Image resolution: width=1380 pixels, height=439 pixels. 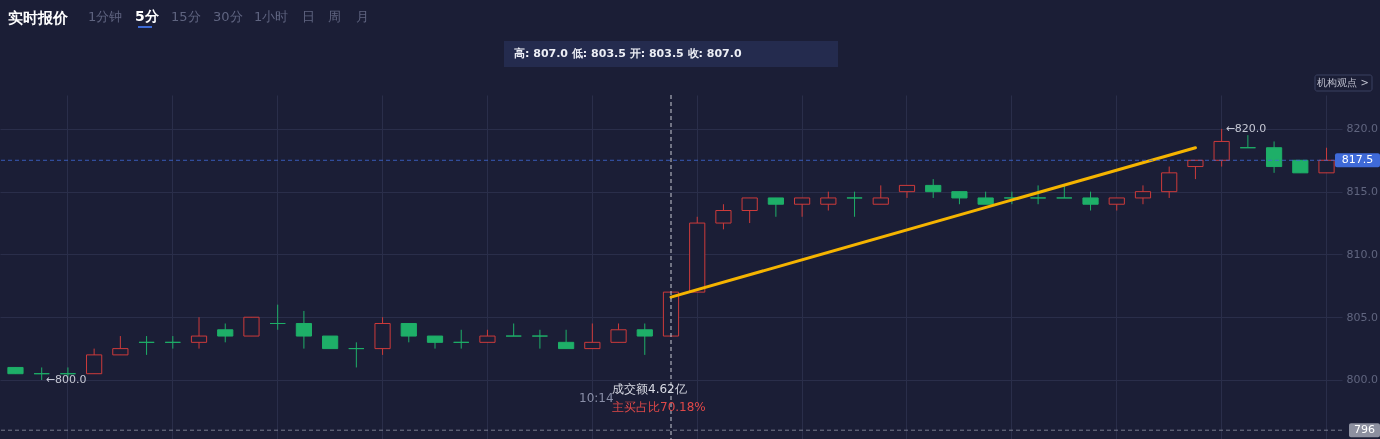 What do you see at coordinates (1362, 380) in the screenshot?
I see `y-tick-label: 800.0` at bounding box center [1362, 380].